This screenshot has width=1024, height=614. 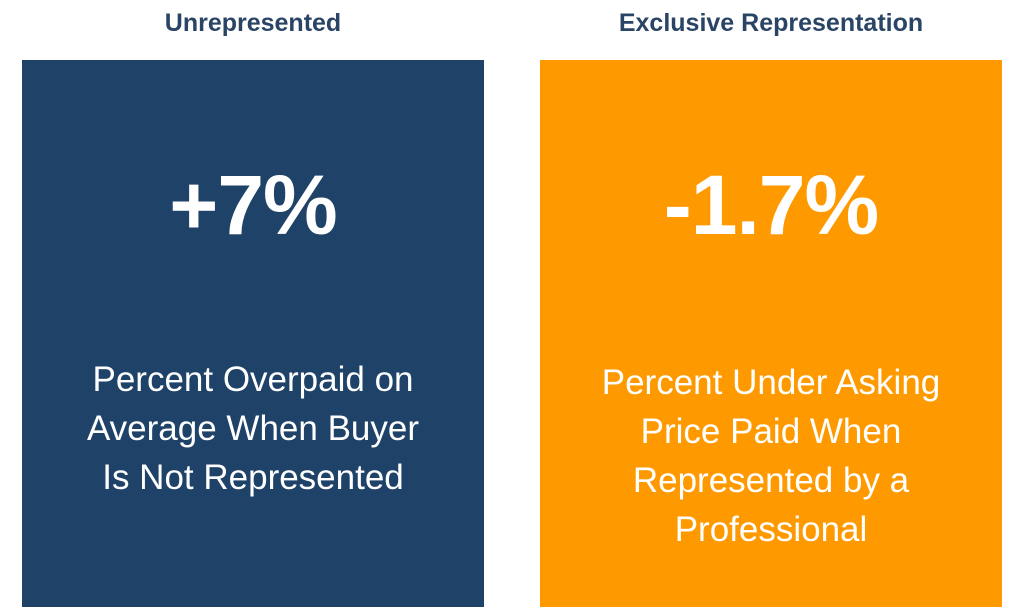 What do you see at coordinates (253, 477) in the screenshot?
I see `description-line: Is Not Represented` at bounding box center [253, 477].